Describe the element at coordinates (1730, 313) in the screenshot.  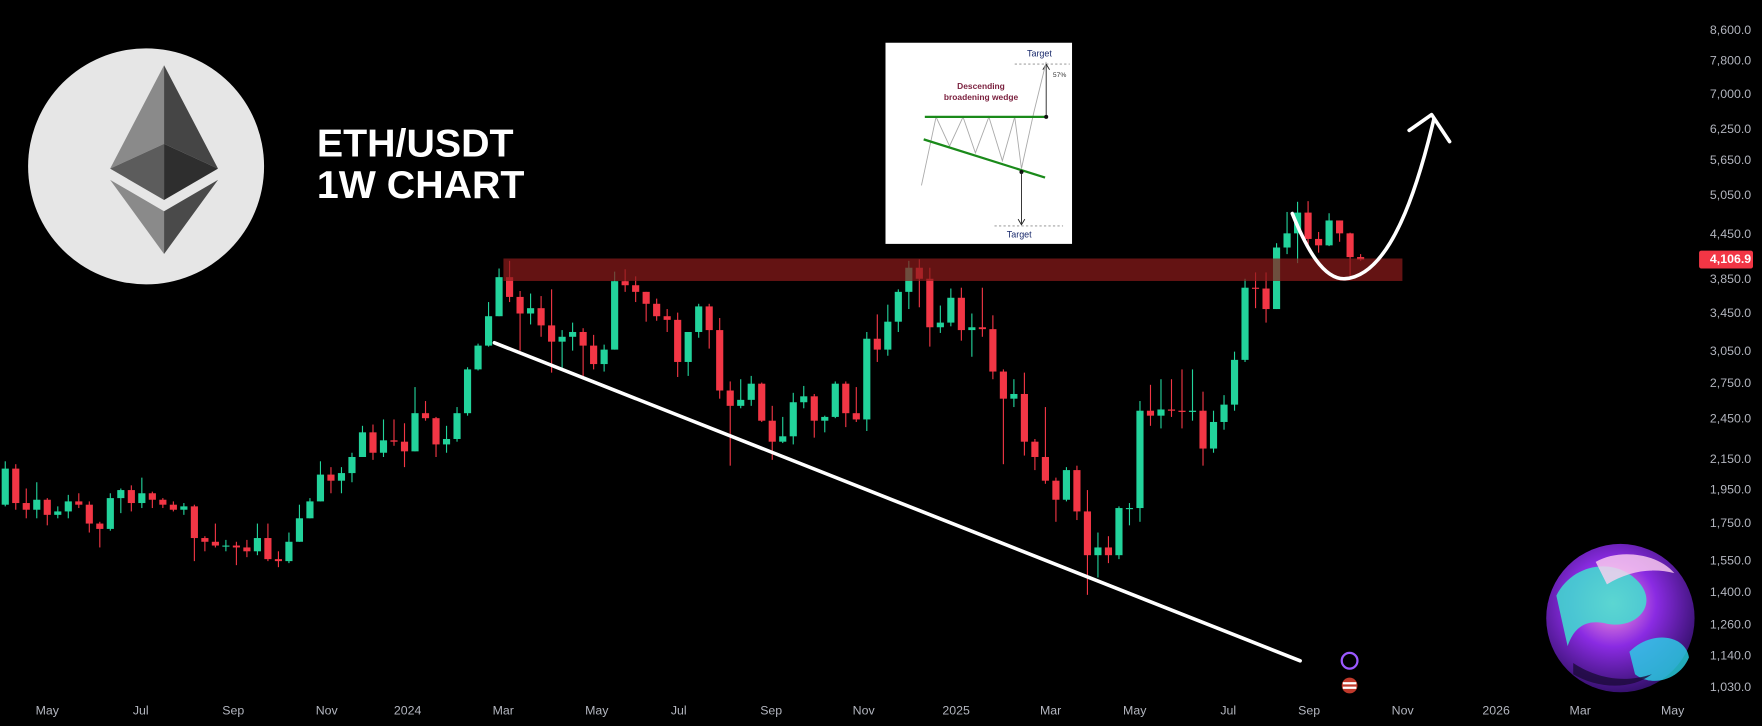
I see `y-tick-label: 3,450.0` at that location.